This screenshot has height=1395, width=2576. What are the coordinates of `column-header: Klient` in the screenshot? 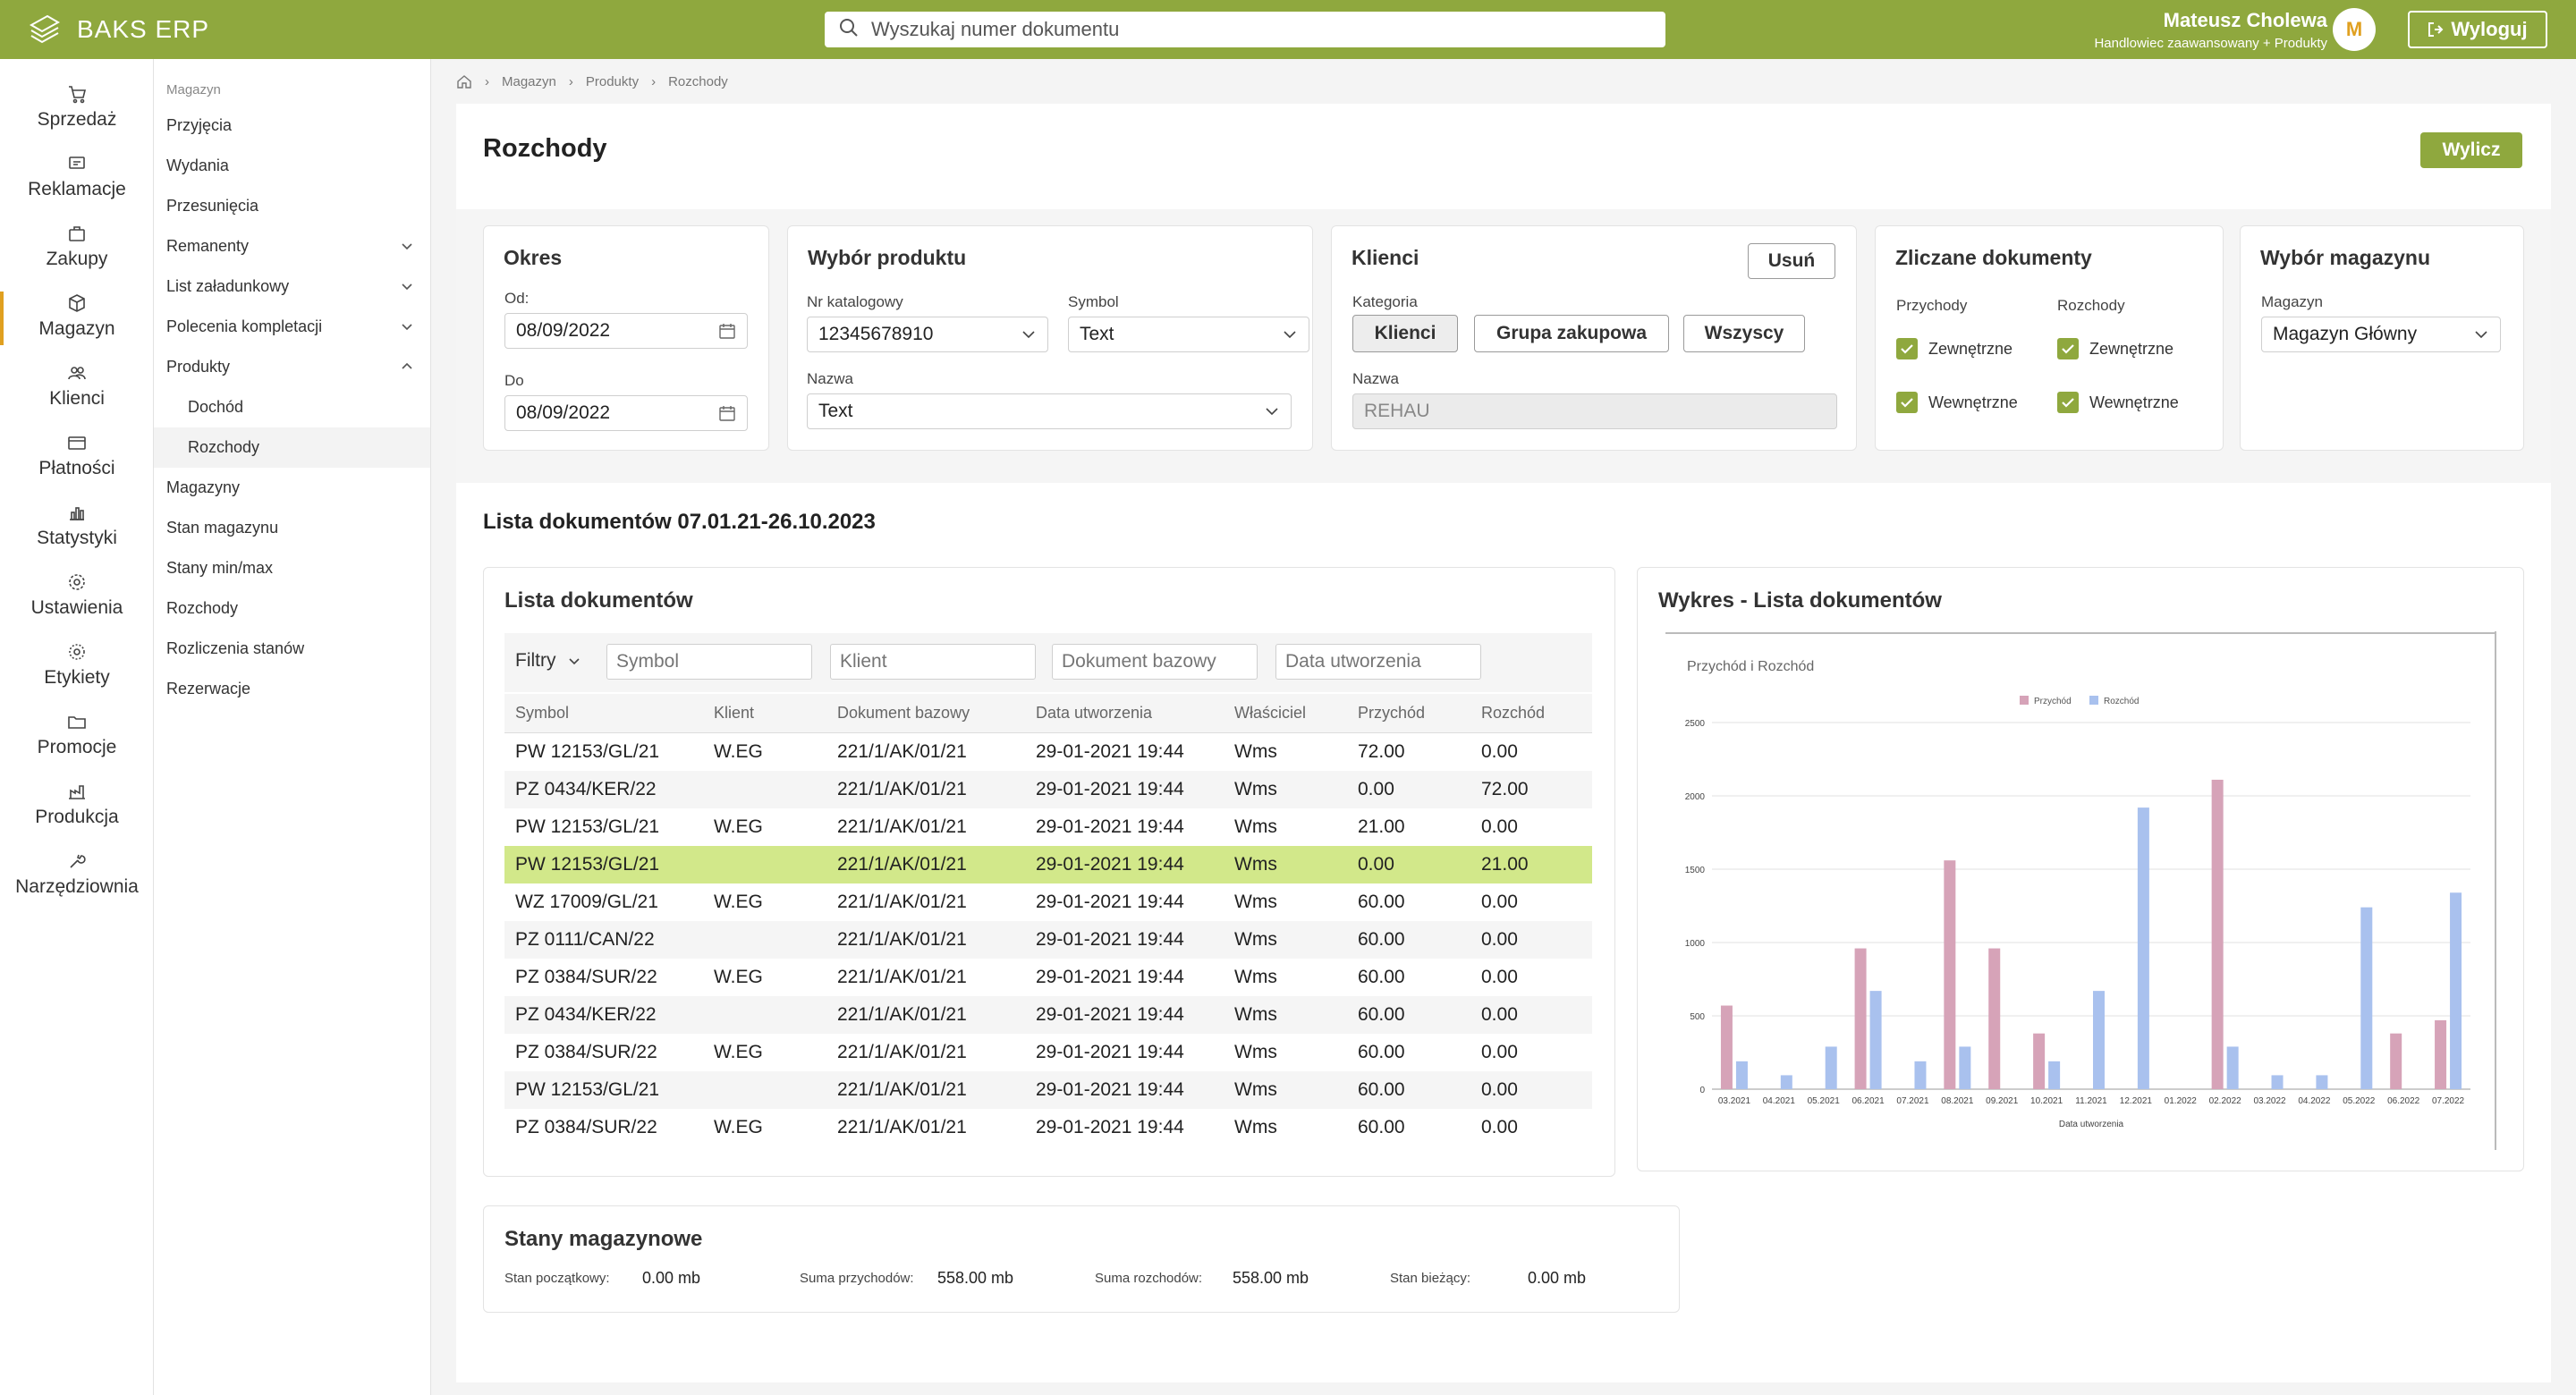 It's located at (734, 713).